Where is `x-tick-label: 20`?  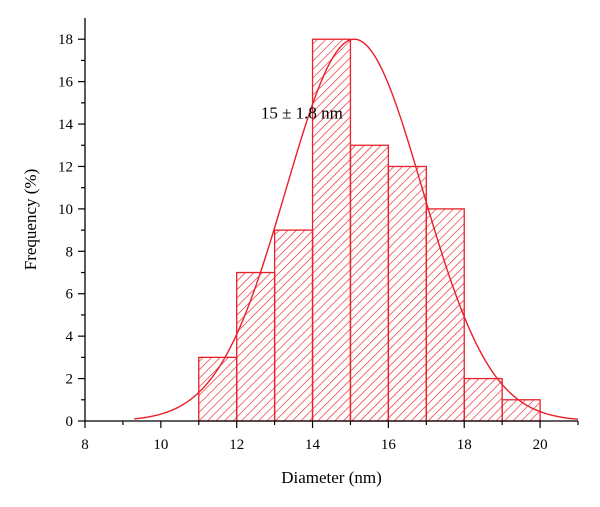
x-tick-label: 20 is located at coordinates (540, 445).